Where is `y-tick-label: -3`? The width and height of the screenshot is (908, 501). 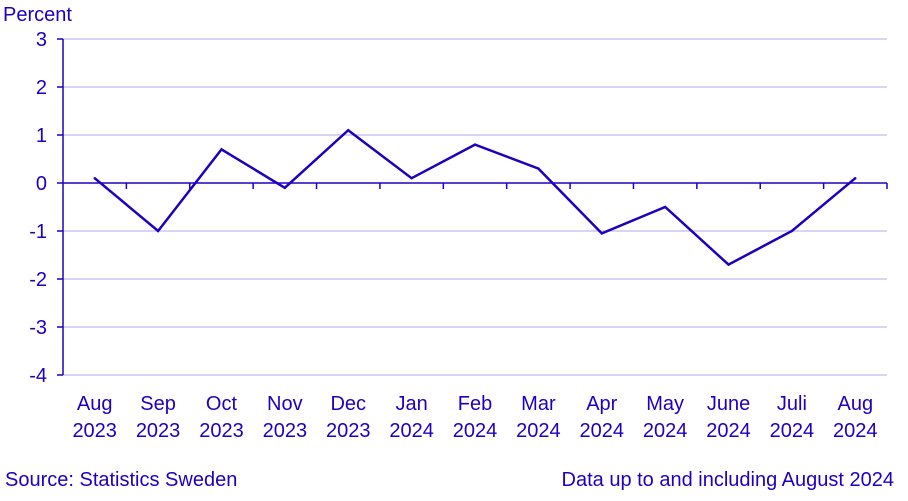 y-tick-label: -3 is located at coordinates (38, 328).